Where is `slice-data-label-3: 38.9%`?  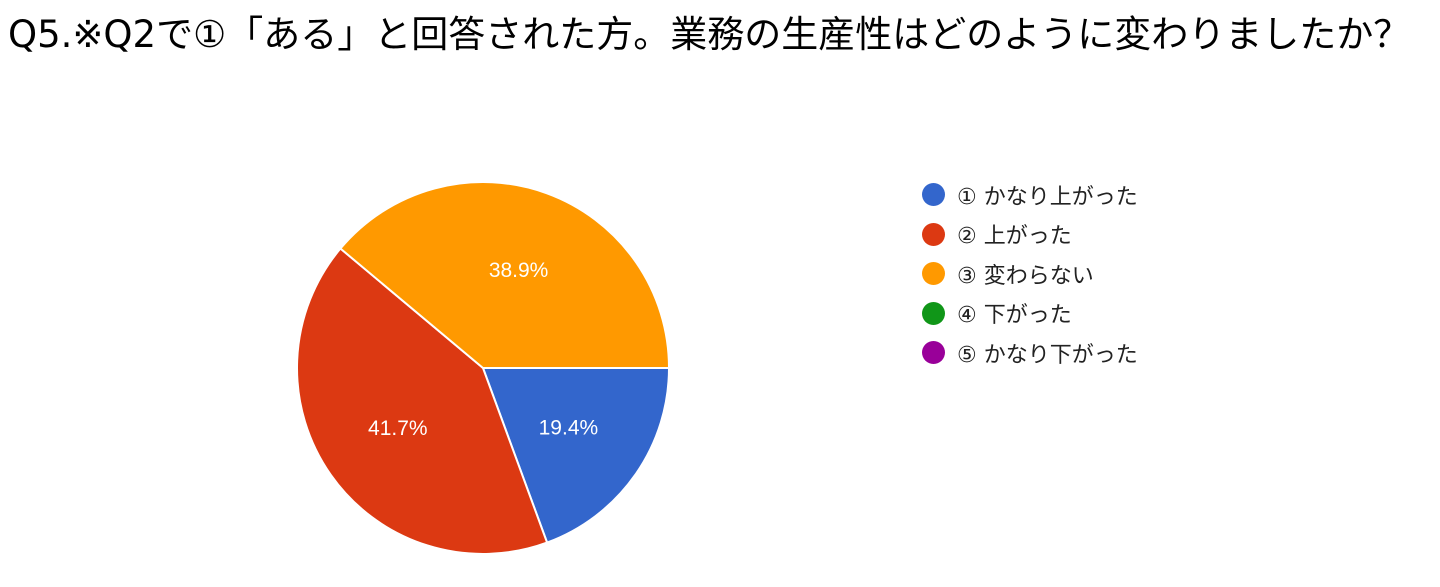
slice-data-label-3: 38.9% is located at coordinates (519, 270).